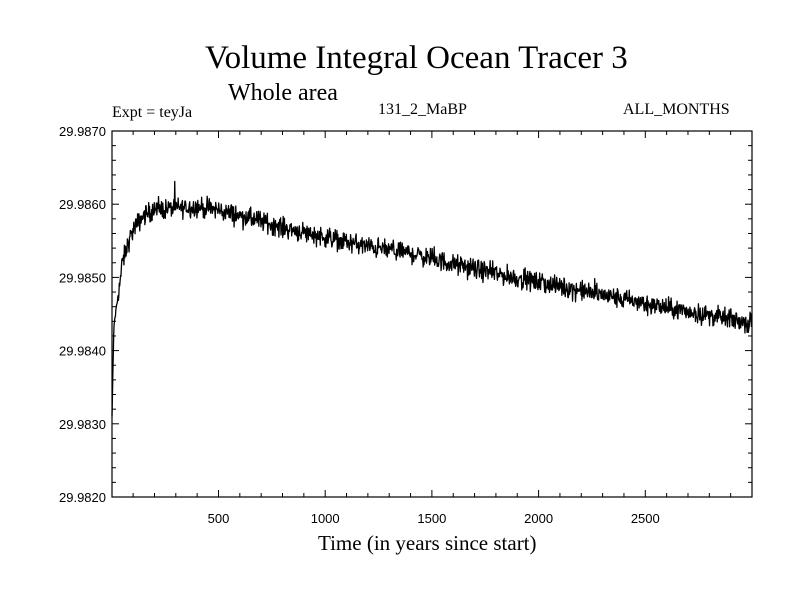 Image resolution: width=800 pixels, height=600 pixels. Describe the element at coordinates (82, 351) in the screenshot. I see `y-tick-label: 29.9840` at that location.